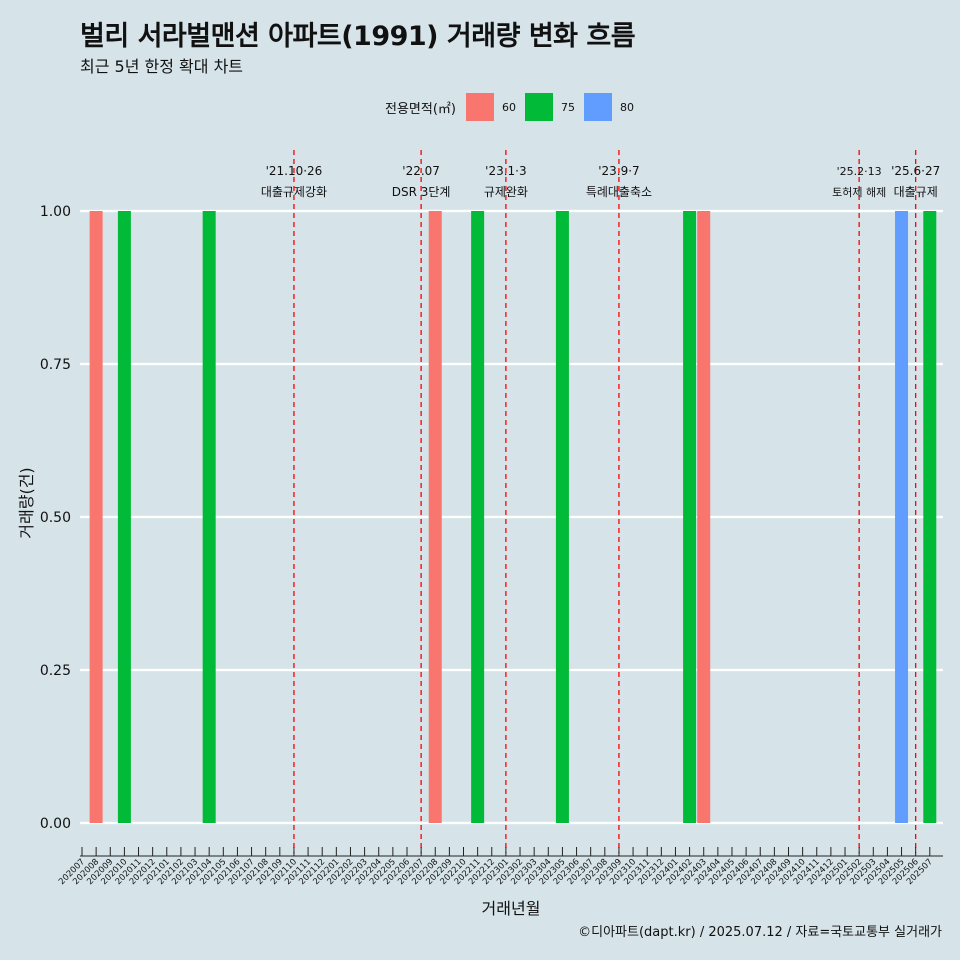 This screenshot has width=960, height=960. Describe the element at coordinates (358, 36) in the screenshot. I see `chart-title: 벌리 서라벌맨션 아파트(1991) 거래량 변화 흐름` at that location.